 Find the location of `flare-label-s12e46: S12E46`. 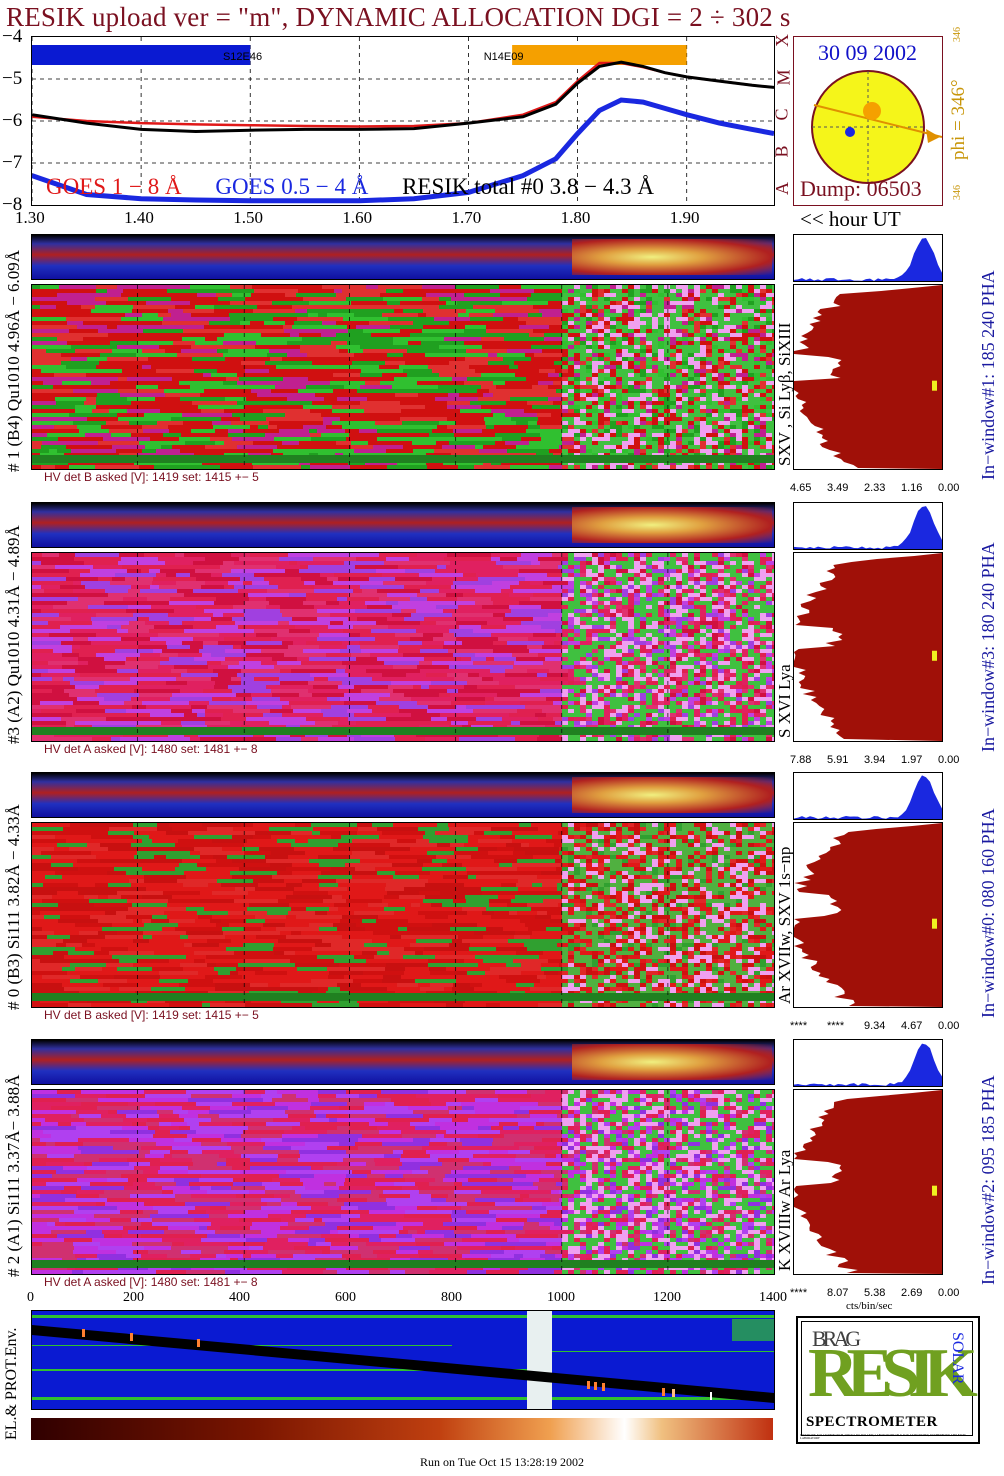

flare-label-s12e46: S12E46 is located at coordinates (242, 57).